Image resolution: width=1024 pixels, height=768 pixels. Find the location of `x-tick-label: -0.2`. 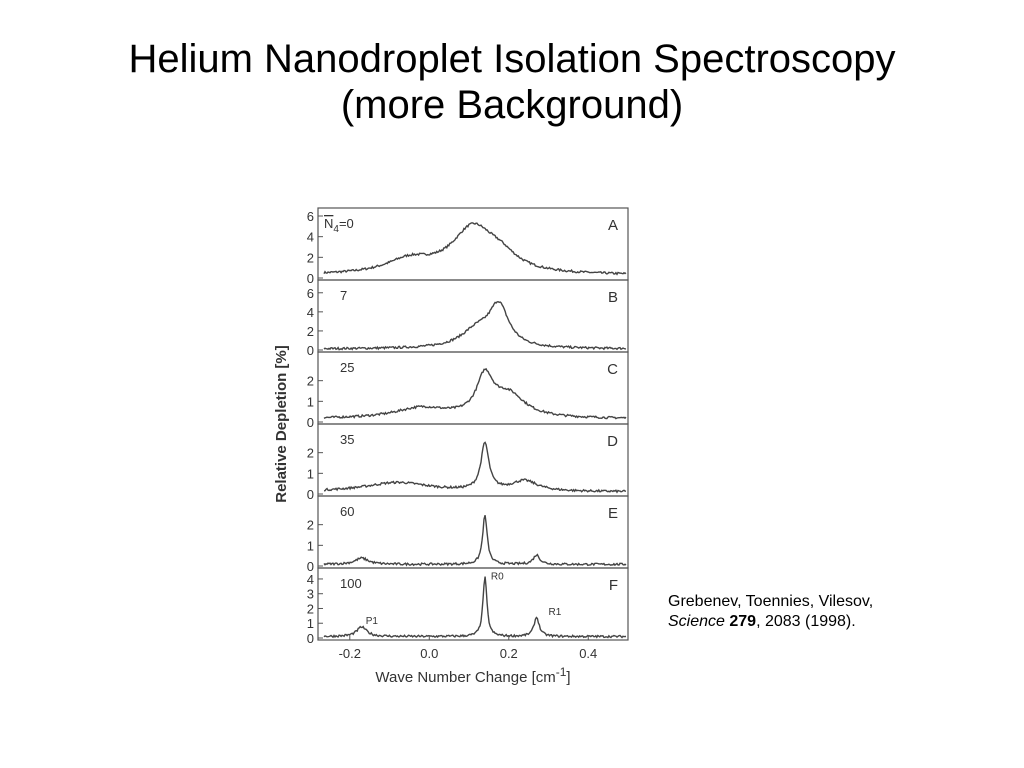

x-tick-label: -0.2 is located at coordinates (350, 653).